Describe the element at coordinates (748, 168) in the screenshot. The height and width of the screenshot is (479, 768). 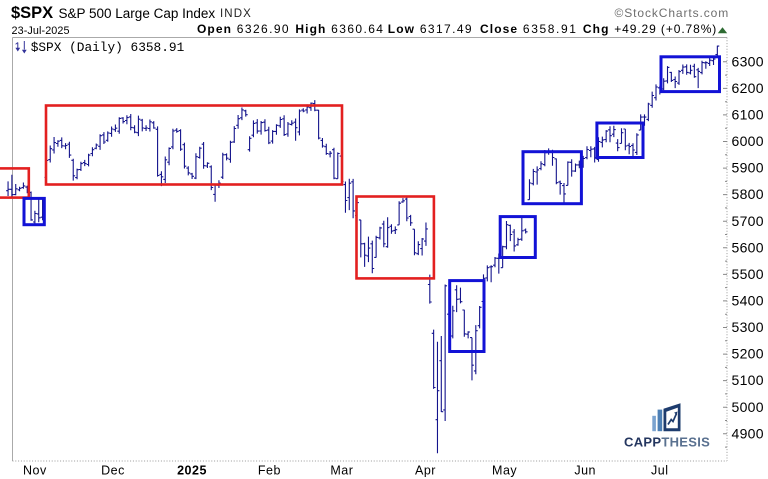
I see `svg-text: 5900` at that location.